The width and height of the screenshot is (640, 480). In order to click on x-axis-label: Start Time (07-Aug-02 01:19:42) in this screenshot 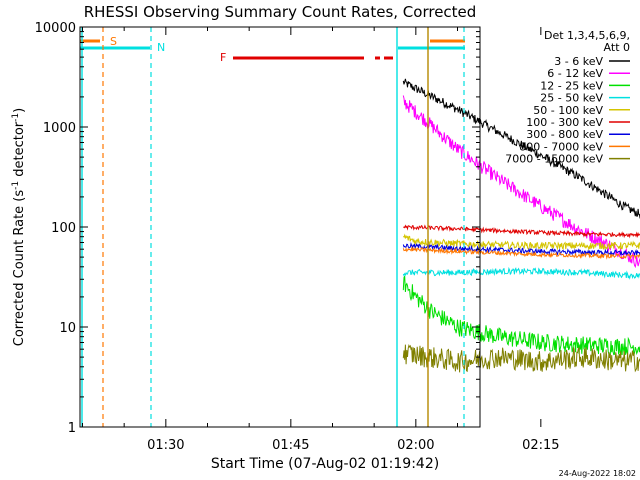, I will do `click(325, 464)`.